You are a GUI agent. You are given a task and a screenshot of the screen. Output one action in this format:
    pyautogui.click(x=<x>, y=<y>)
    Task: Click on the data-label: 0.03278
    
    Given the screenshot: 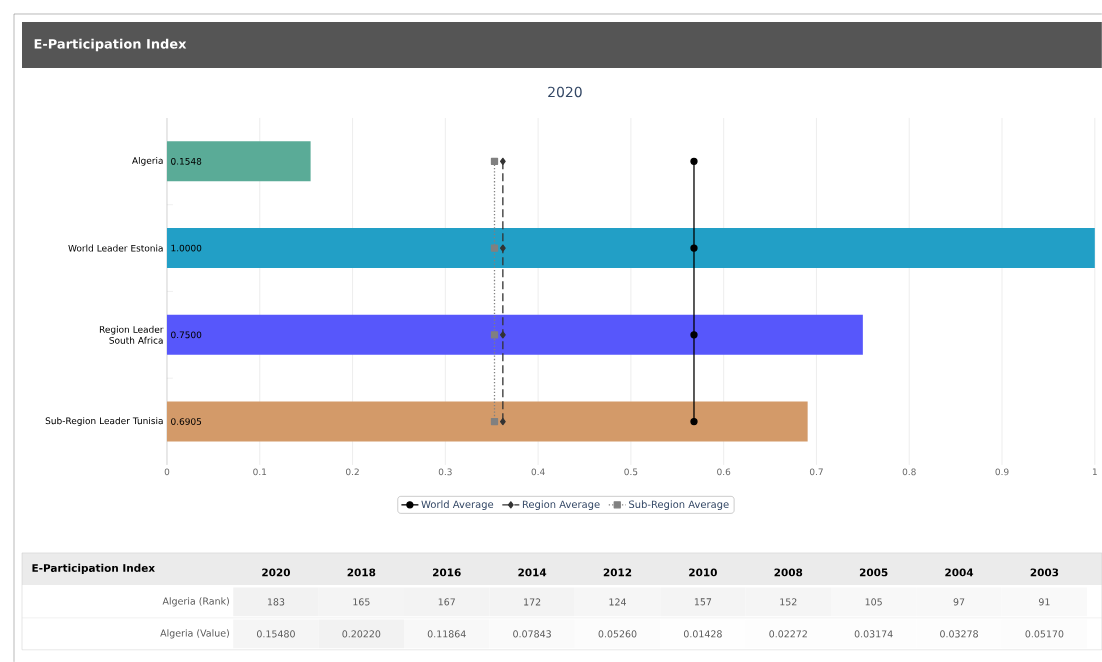 What is the action you would take?
    pyautogui.click(x=959, y=634)
    